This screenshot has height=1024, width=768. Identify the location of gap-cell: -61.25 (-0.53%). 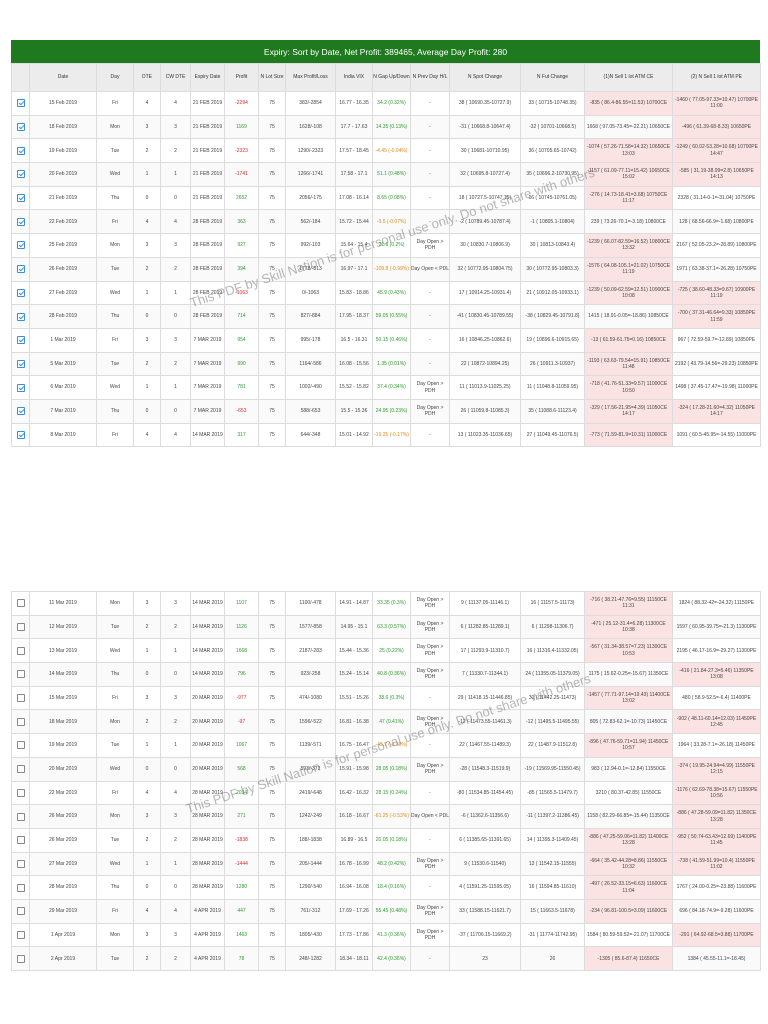
(391, 816).